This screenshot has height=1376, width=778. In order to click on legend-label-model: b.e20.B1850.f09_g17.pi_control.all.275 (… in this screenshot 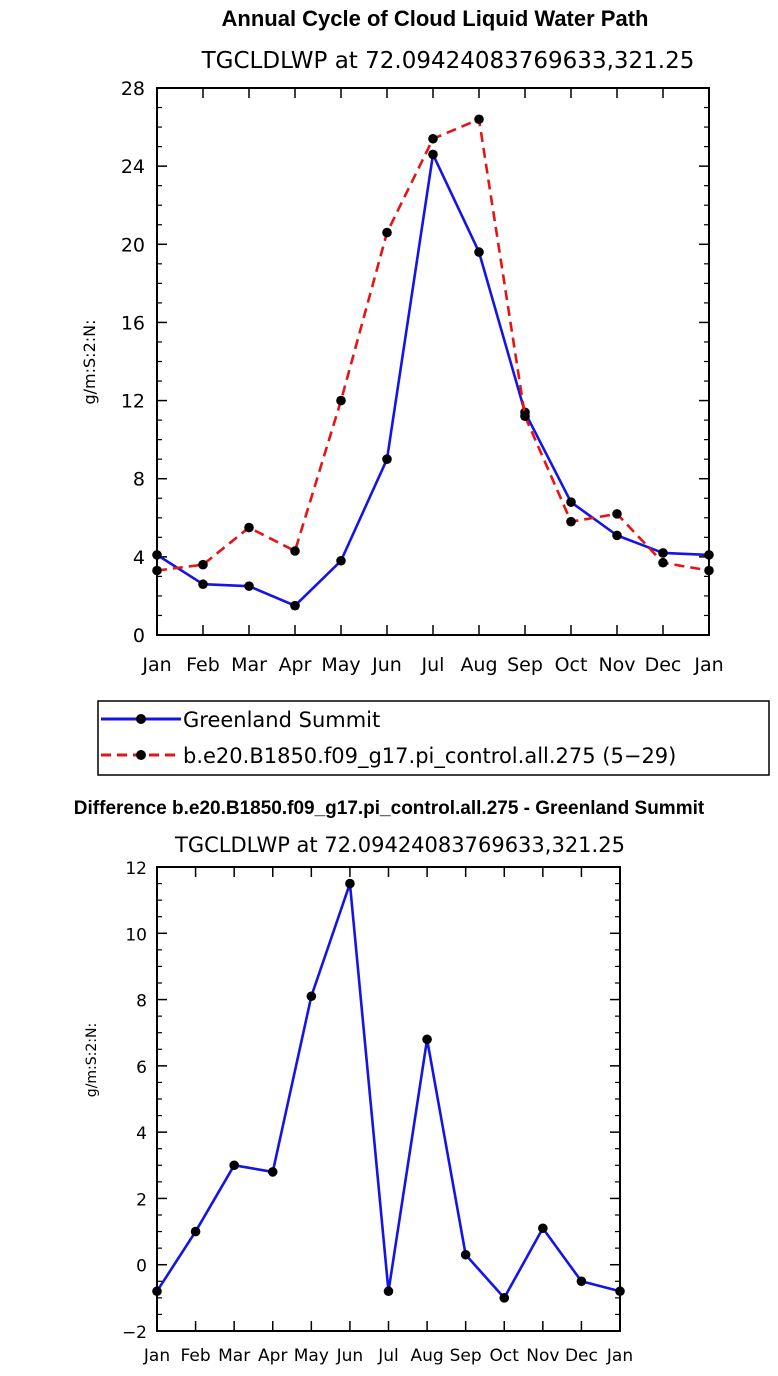, I will do `click(429, 756)`.